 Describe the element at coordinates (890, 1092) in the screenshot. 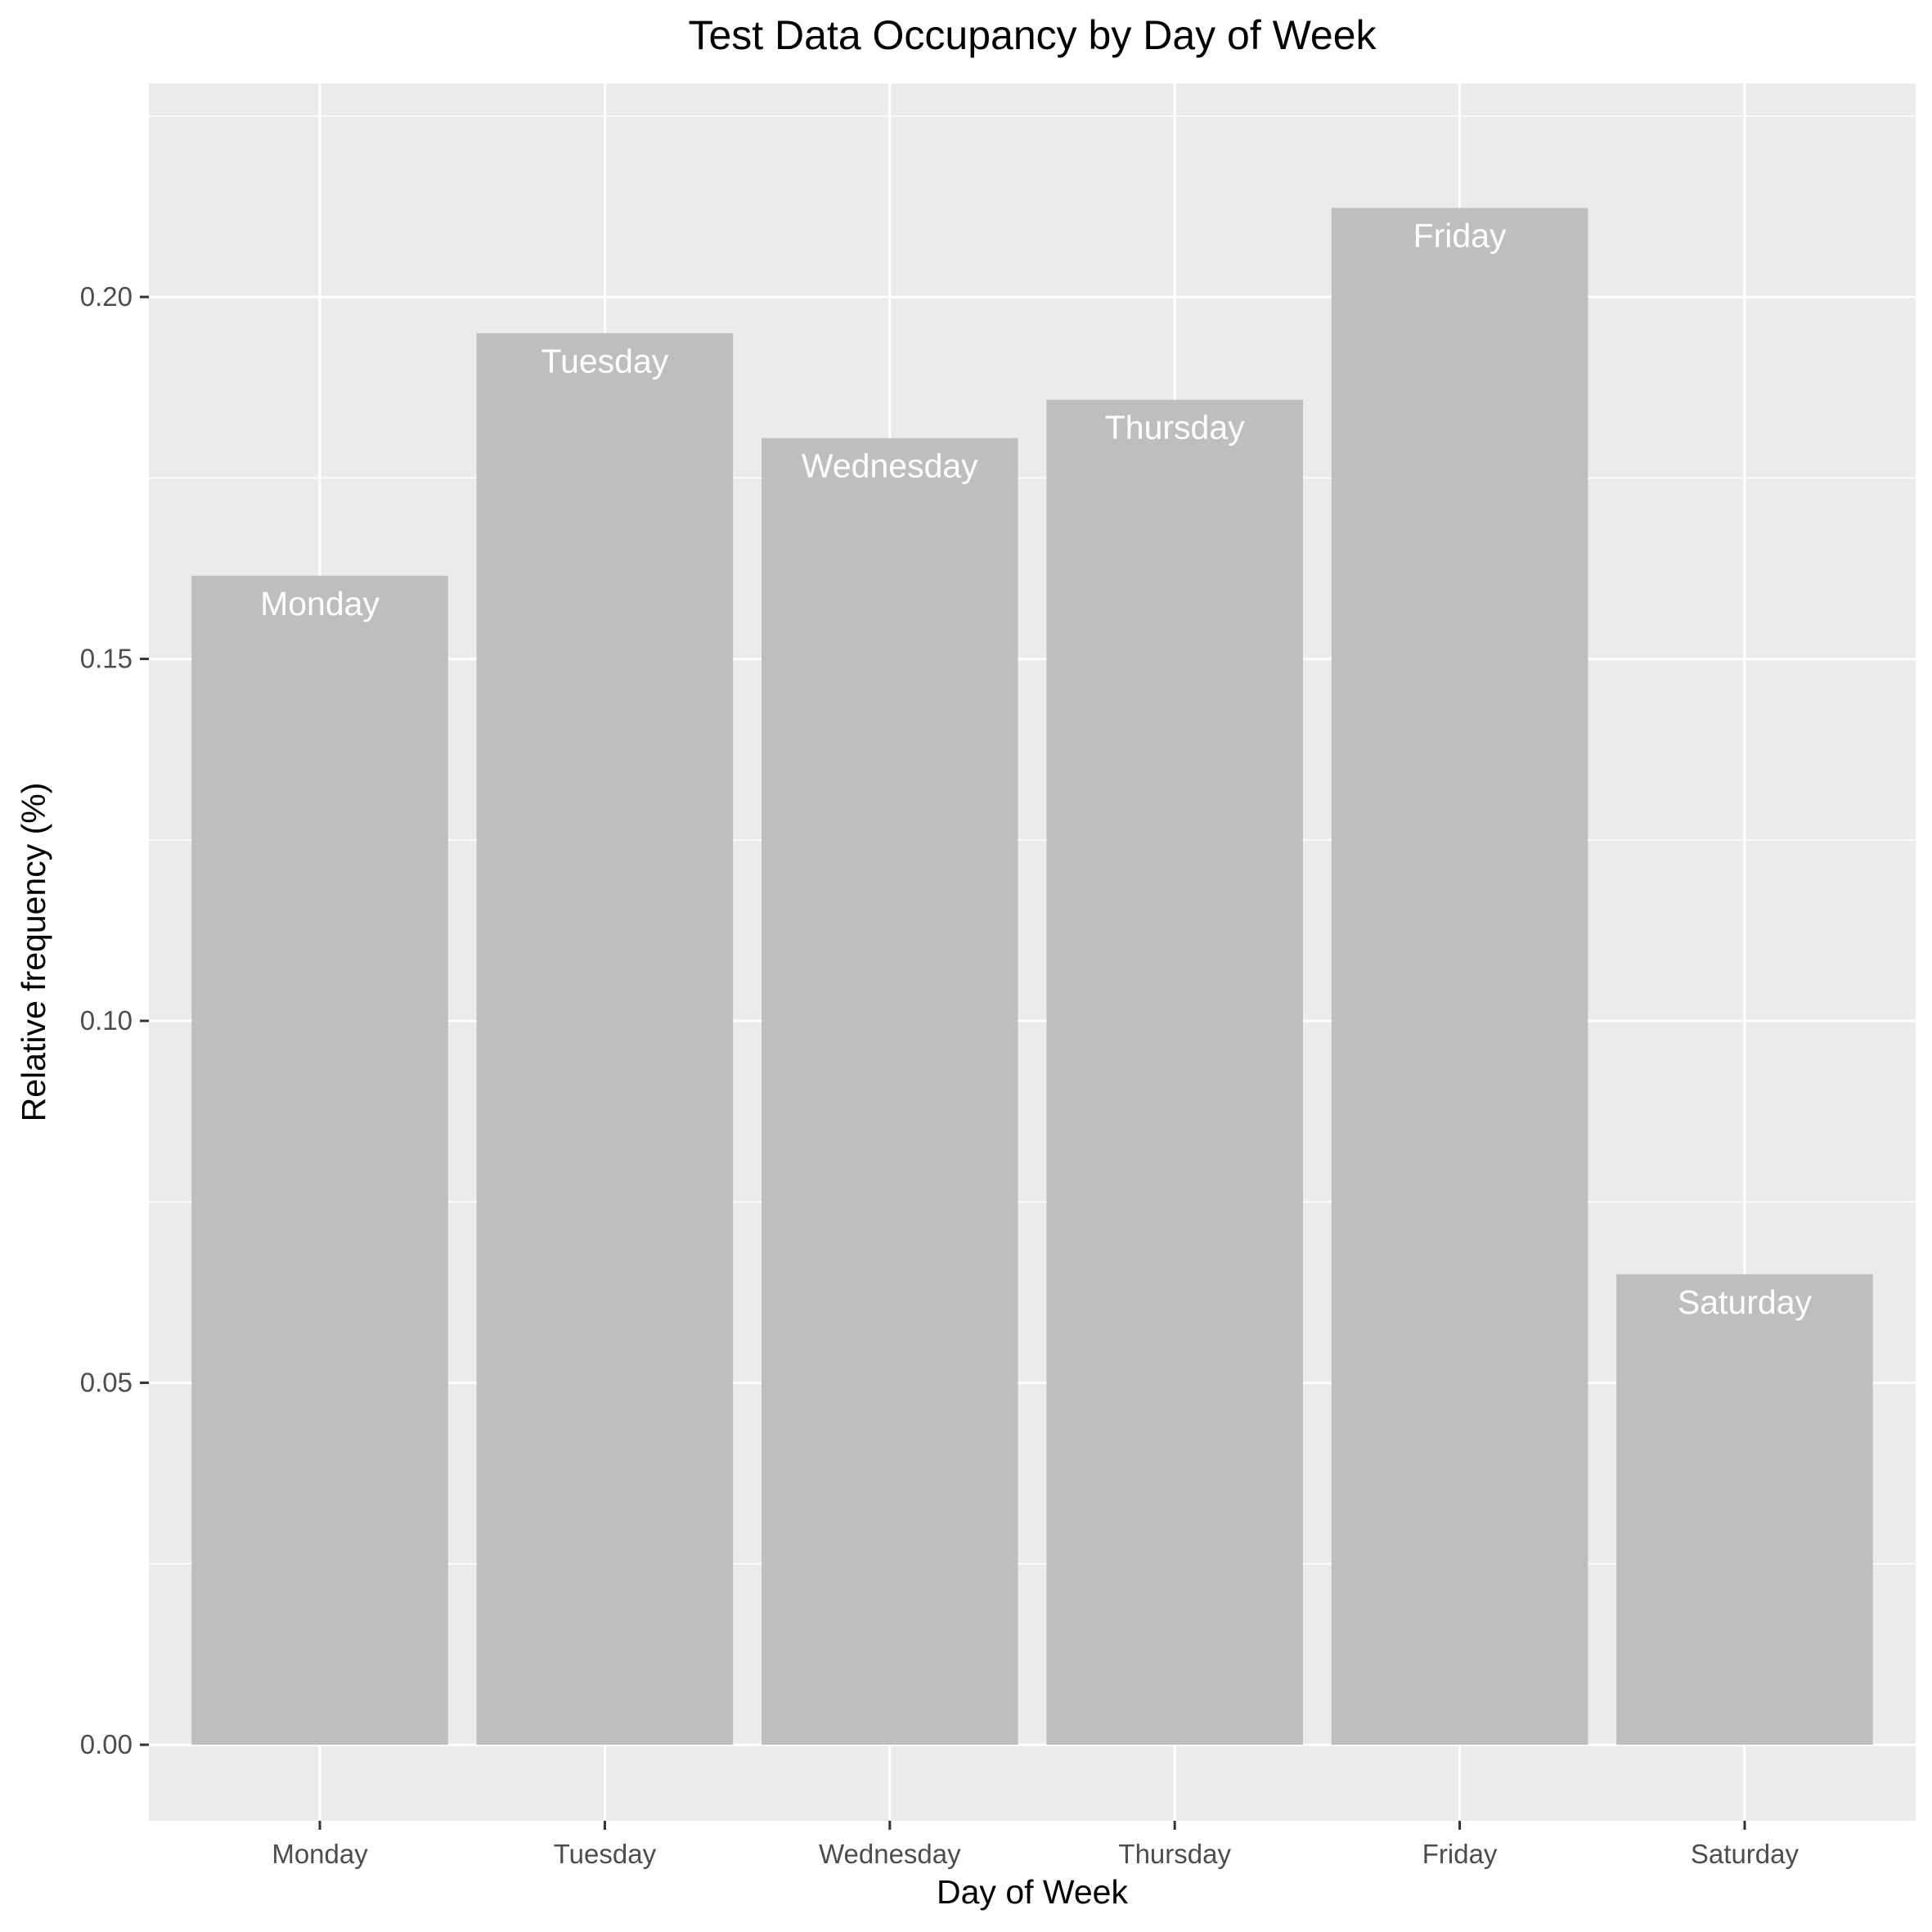

I see `bar-wednesday` at that location.